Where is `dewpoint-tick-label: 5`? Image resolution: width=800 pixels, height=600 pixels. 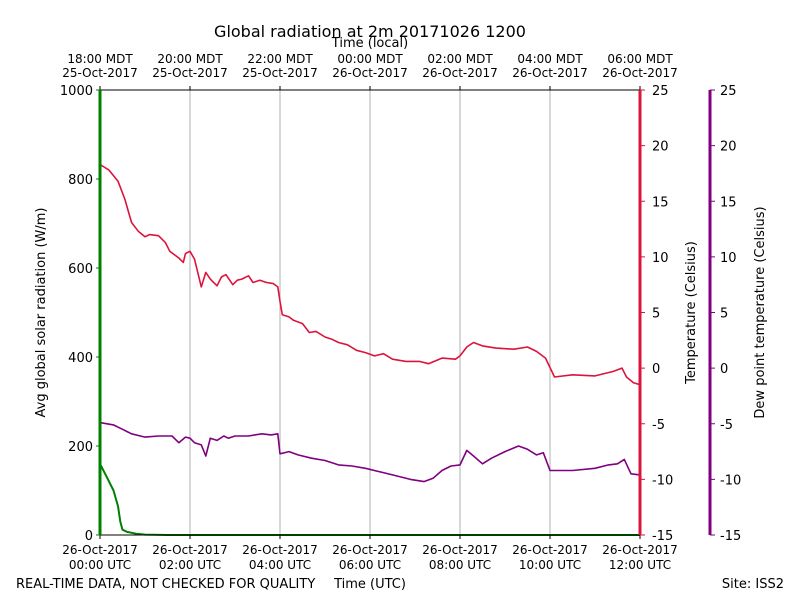 dewpoint-tick-label: 5 is located at coordinates (724, 314).